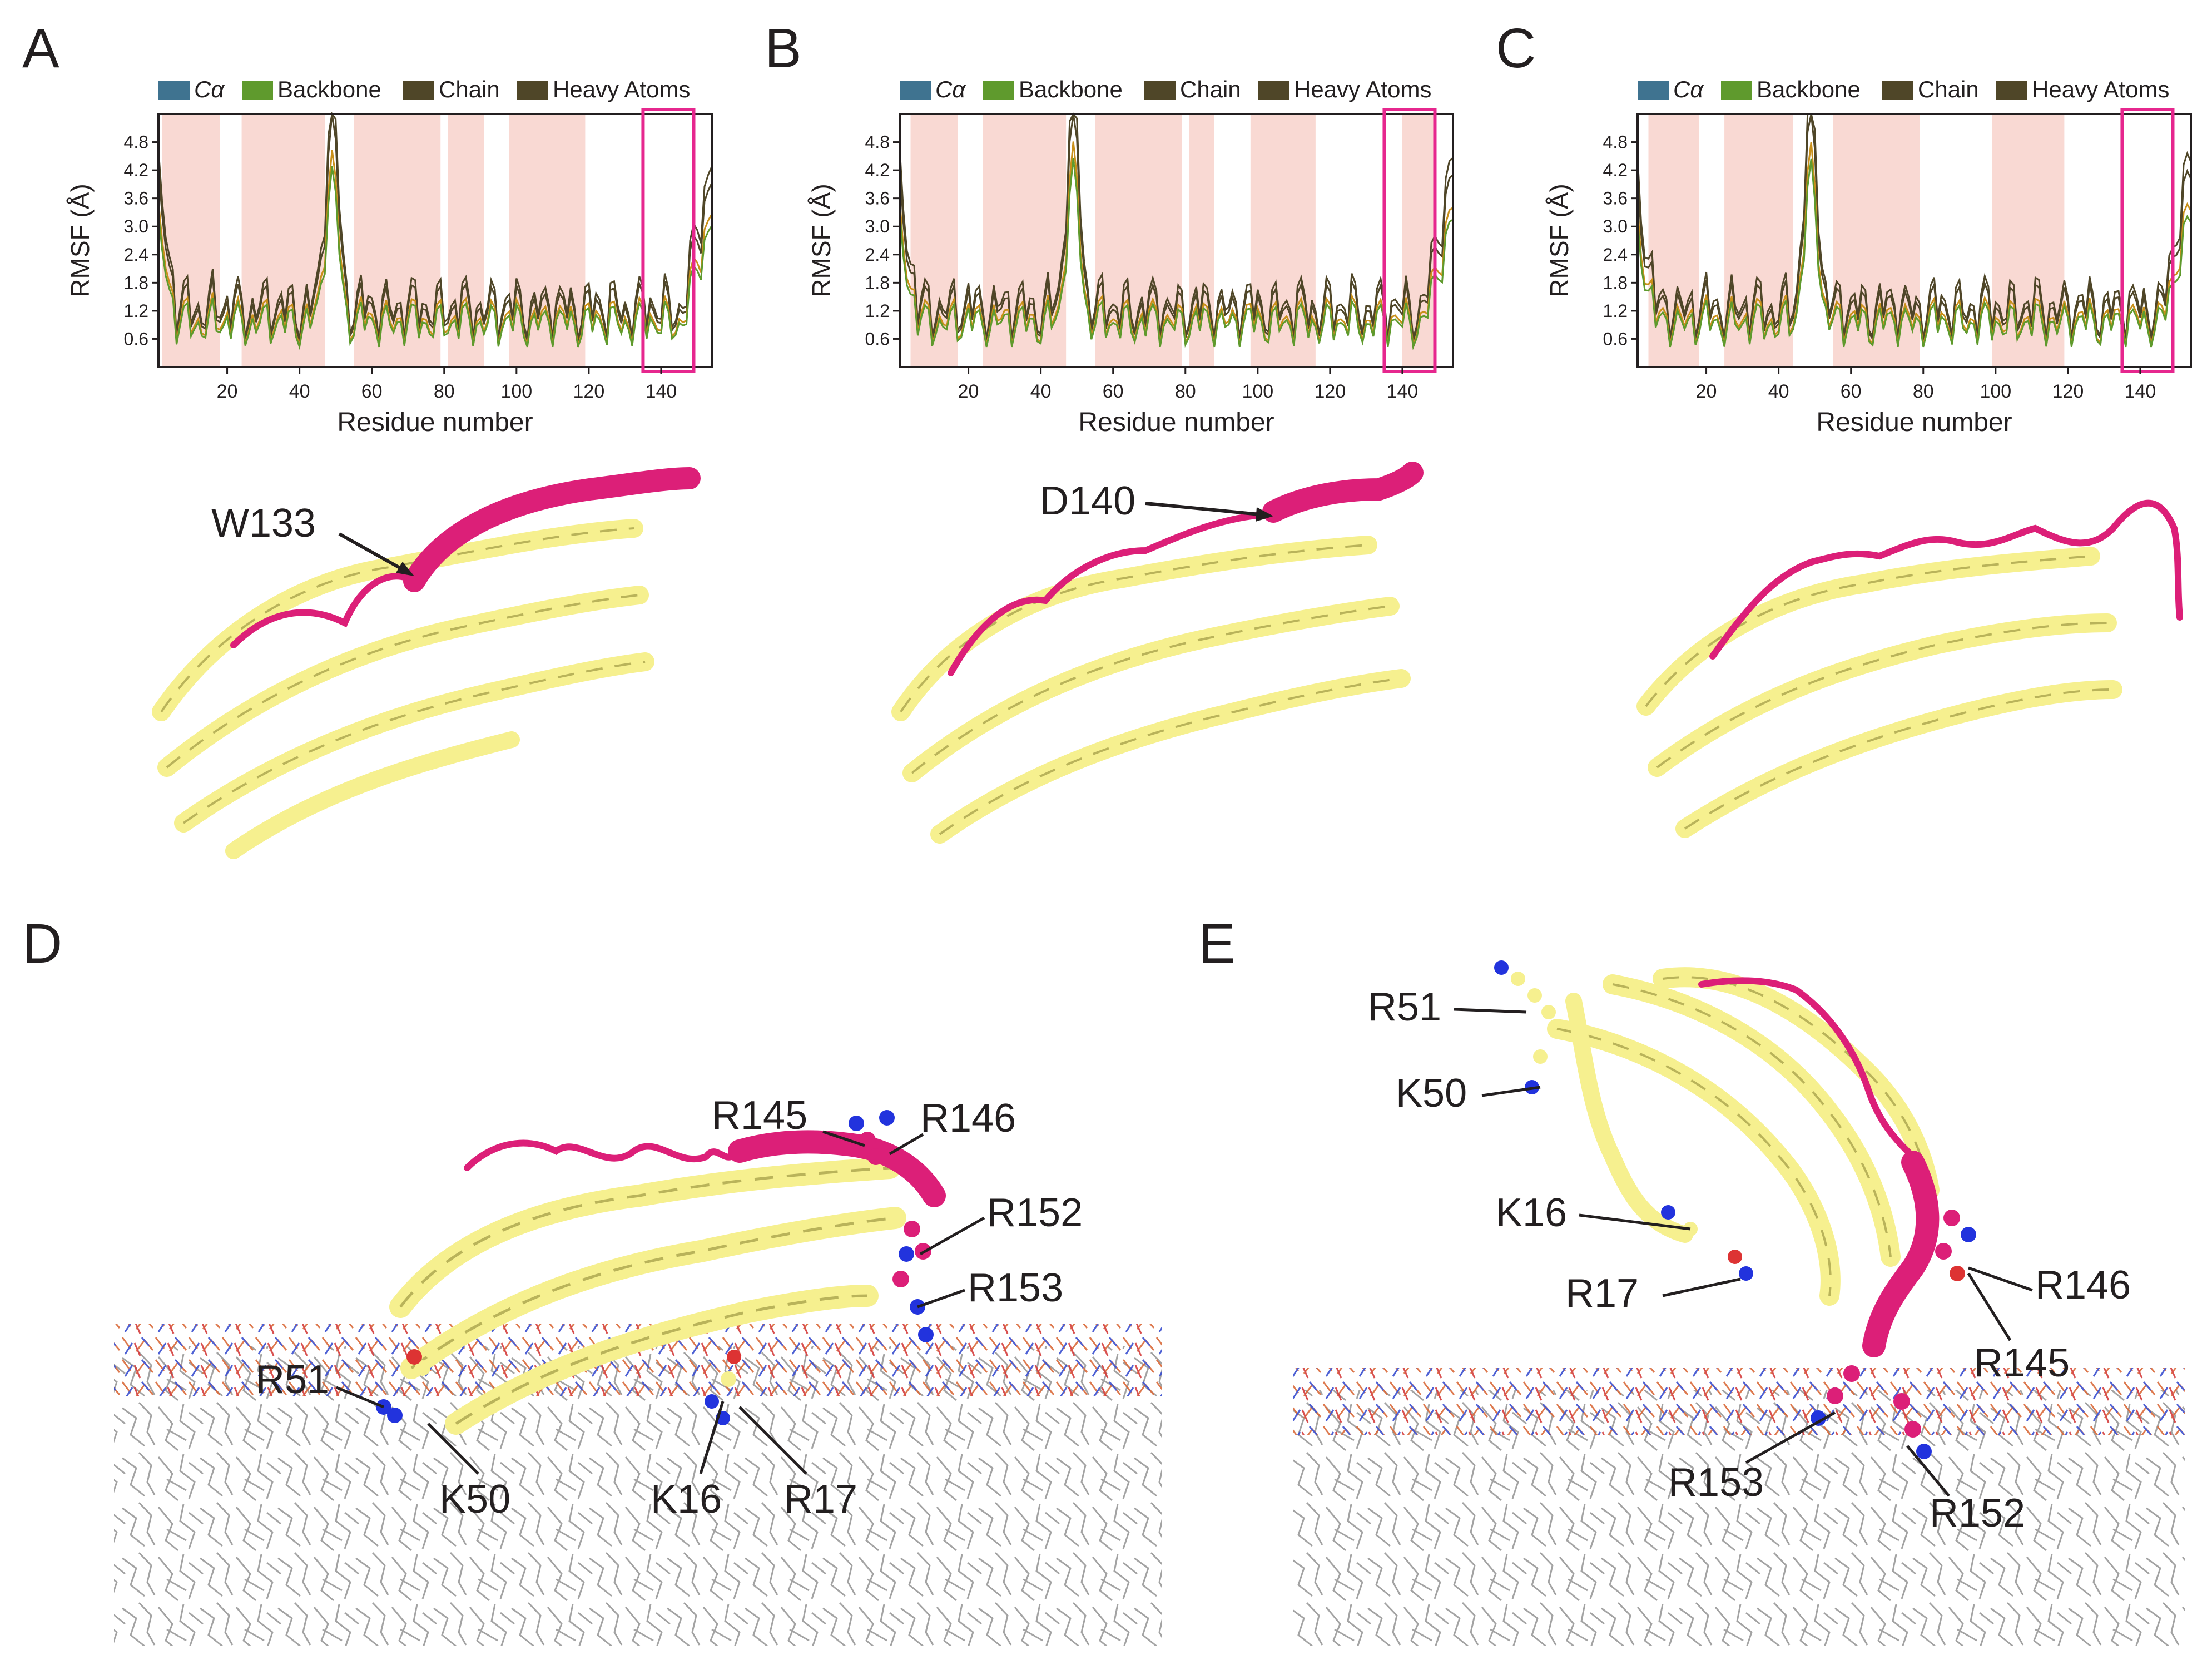  What do you see at coordinates (1602, 1293) in the screenshot?
I see `label-e-r17: R17` at bounding box center [1602, 1293].